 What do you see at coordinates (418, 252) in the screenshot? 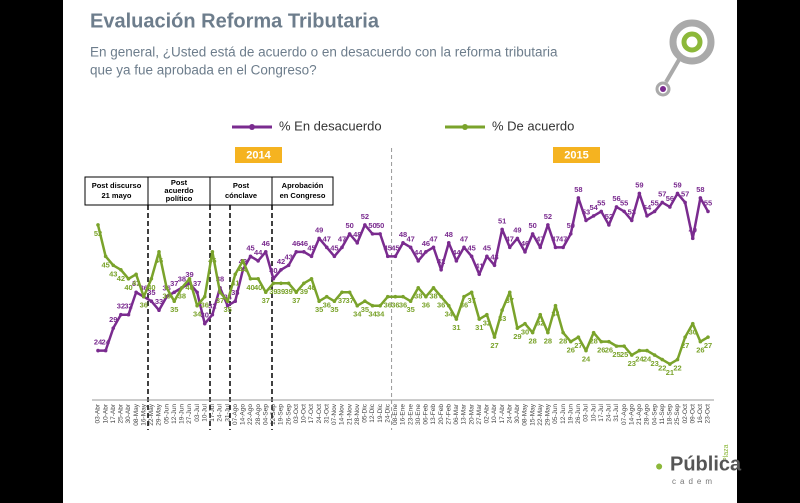
I see `data-label: 44` at bounding box center [418, 252].